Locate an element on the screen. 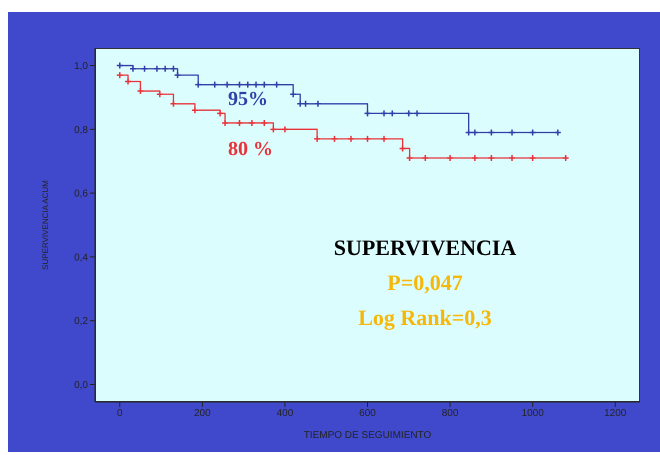  series-label: 95% is located at coordinates (248, 99).